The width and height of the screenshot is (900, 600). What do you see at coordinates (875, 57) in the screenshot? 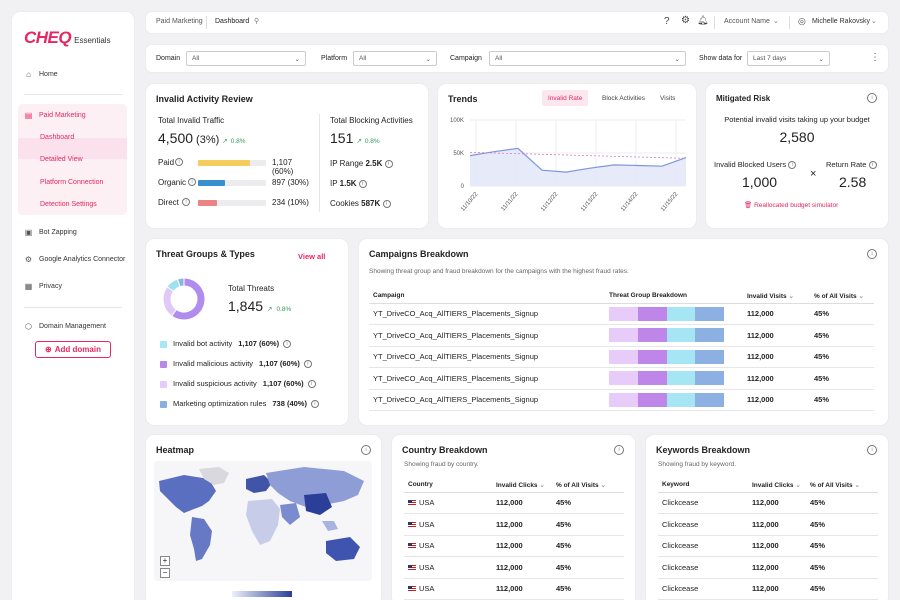
I see `more-options-icon: ⋮` at bounding box center [875, 57].